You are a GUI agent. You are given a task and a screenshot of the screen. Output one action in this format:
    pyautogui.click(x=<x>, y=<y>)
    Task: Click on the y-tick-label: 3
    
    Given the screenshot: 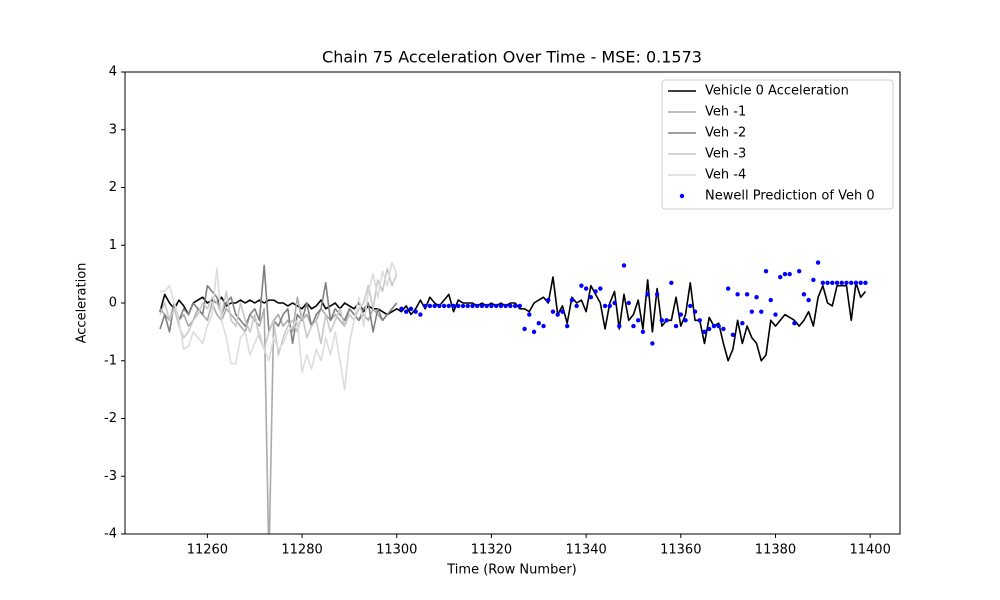 What is the action you would take?
    pyautogui.click(x=113, y=129)
    